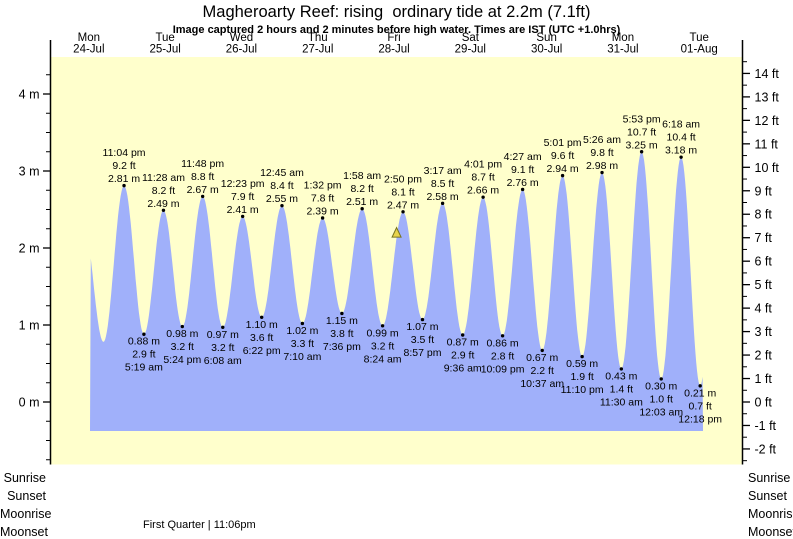 The width and height of the screenshot is (793, 539). I want to click on low-tide-label: 5:24 pm, so click(182, 360).